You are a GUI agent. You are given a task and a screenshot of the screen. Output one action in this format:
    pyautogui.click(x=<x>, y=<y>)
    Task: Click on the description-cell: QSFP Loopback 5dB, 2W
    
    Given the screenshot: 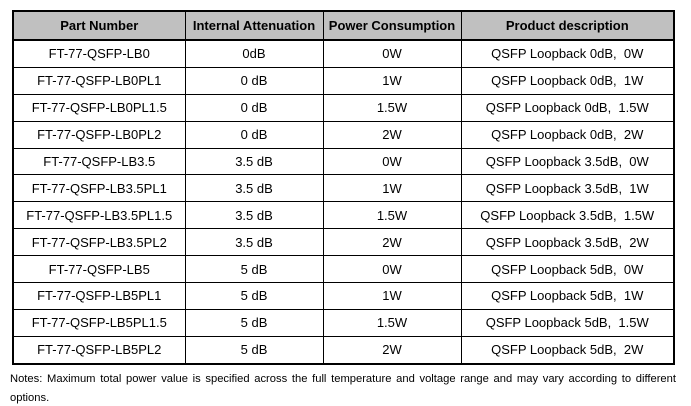 What is the action you would take?
    pyautogui.click(x=567, y=350)
    